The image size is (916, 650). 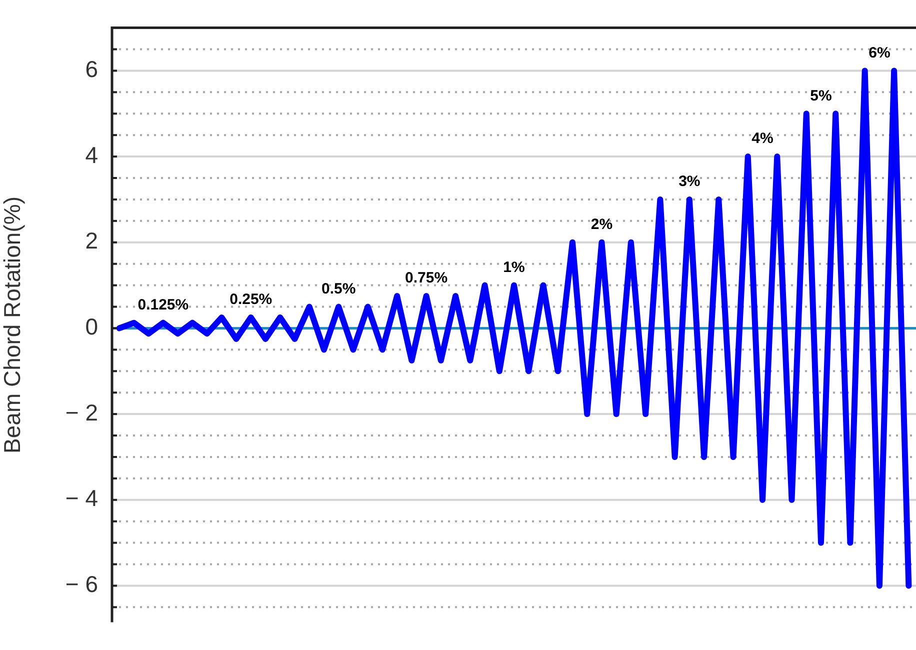 I want to click on annotation: 4%, so click(x=763, y=139).